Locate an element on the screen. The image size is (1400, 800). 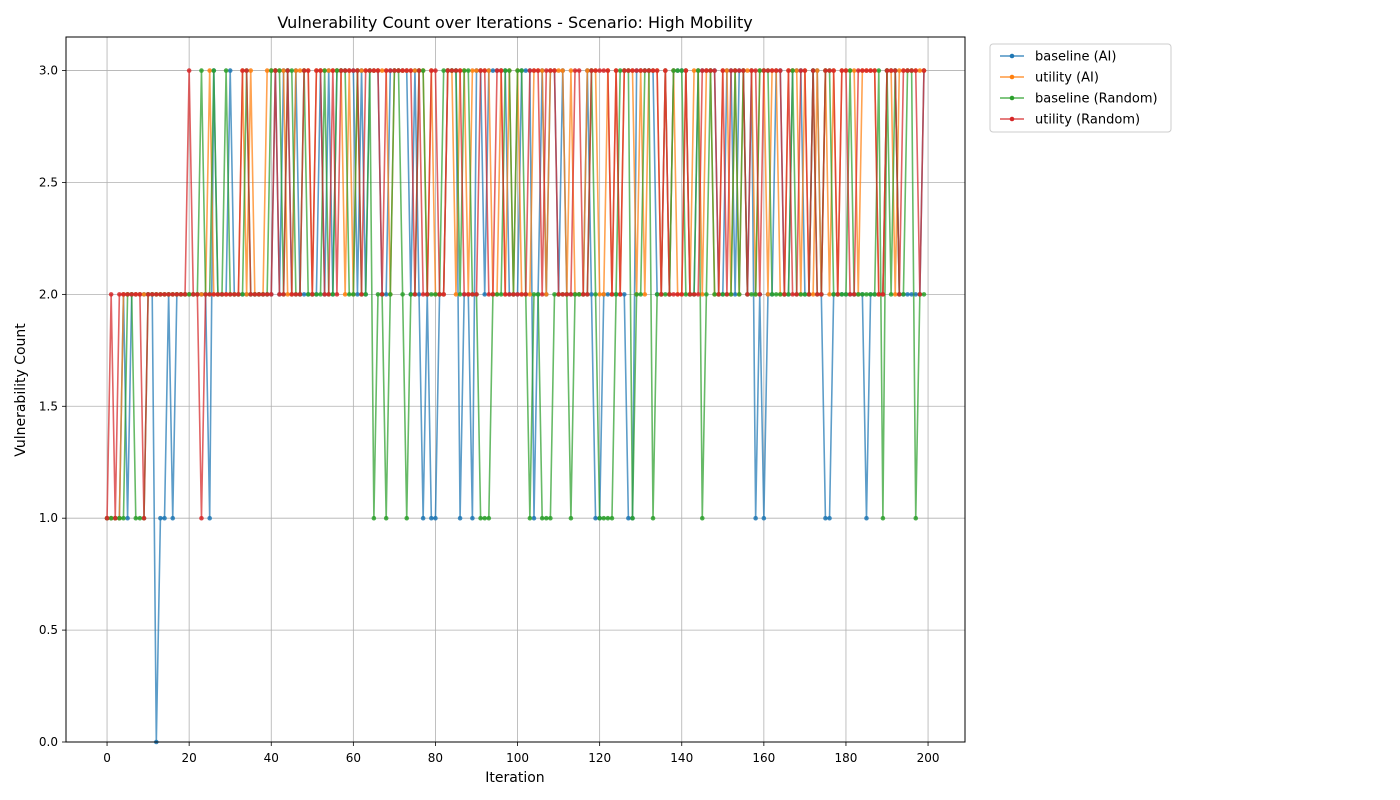
y-tick-label: 0.5 is located at coordinates (48, 630).